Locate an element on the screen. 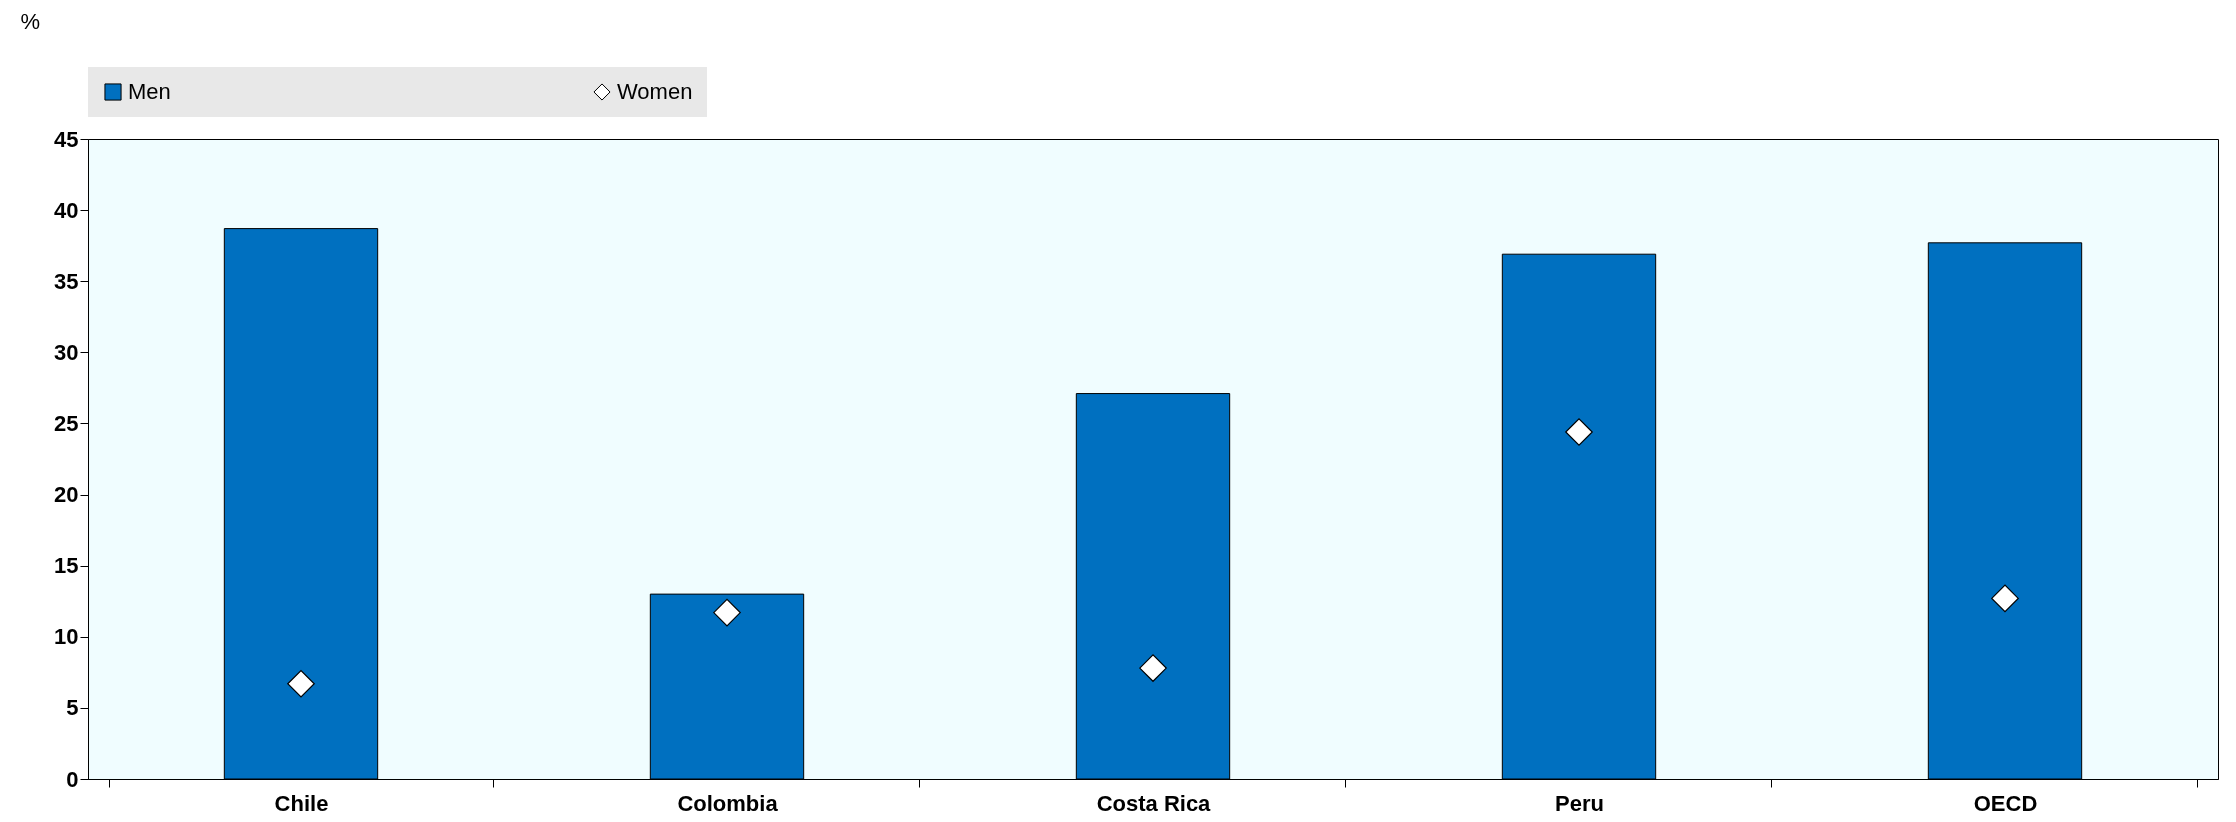 This screenshot has width=2236, height=822. y-tick-label: 20 is located at coordinates (66, 495).